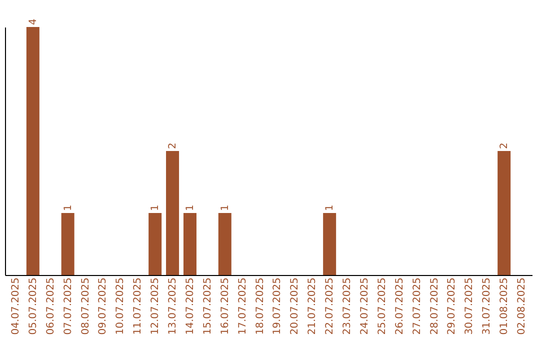 The image size is (540, 340). I want to click on x-tick-label: 16.07.2025, so click(225, 306).